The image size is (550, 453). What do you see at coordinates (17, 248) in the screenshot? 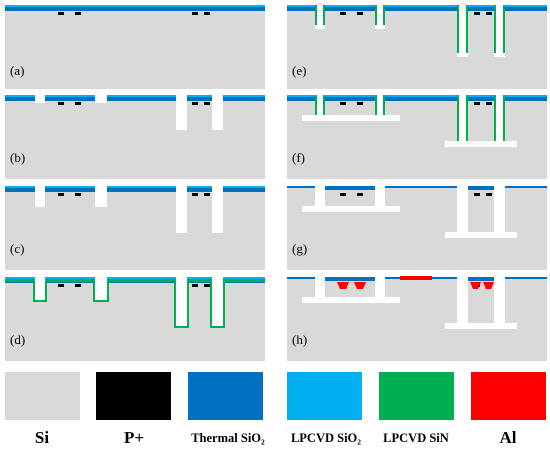
I see `panel-label: (c)` at bounding box center [17, 248].